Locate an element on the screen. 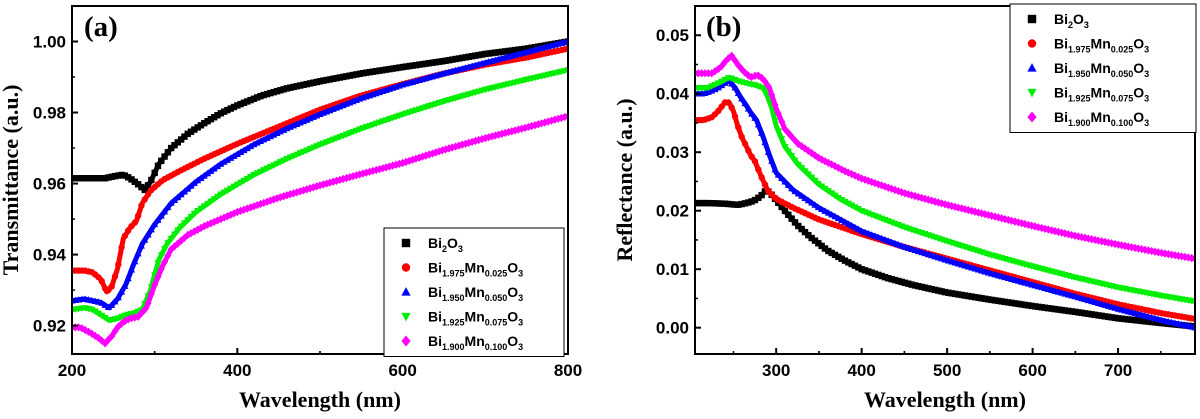 This screenshot has height=419, width=1200. legend-label-part: 0.075 is located at coordinates (496, 323).